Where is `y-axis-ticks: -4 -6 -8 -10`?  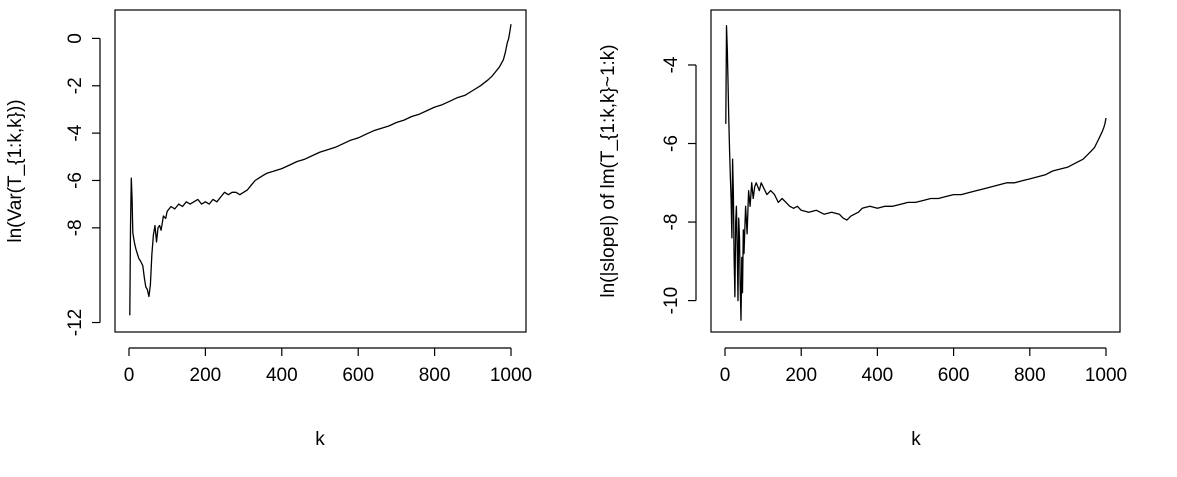
y-axis-ticks: -4 -6 -8 -10 is located at coordinates (679, 185).